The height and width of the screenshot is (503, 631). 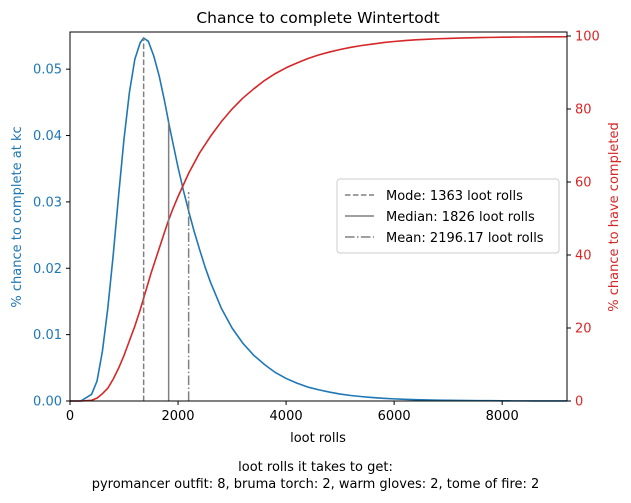 I want to click on legend-box, so click(x=448, y=216).